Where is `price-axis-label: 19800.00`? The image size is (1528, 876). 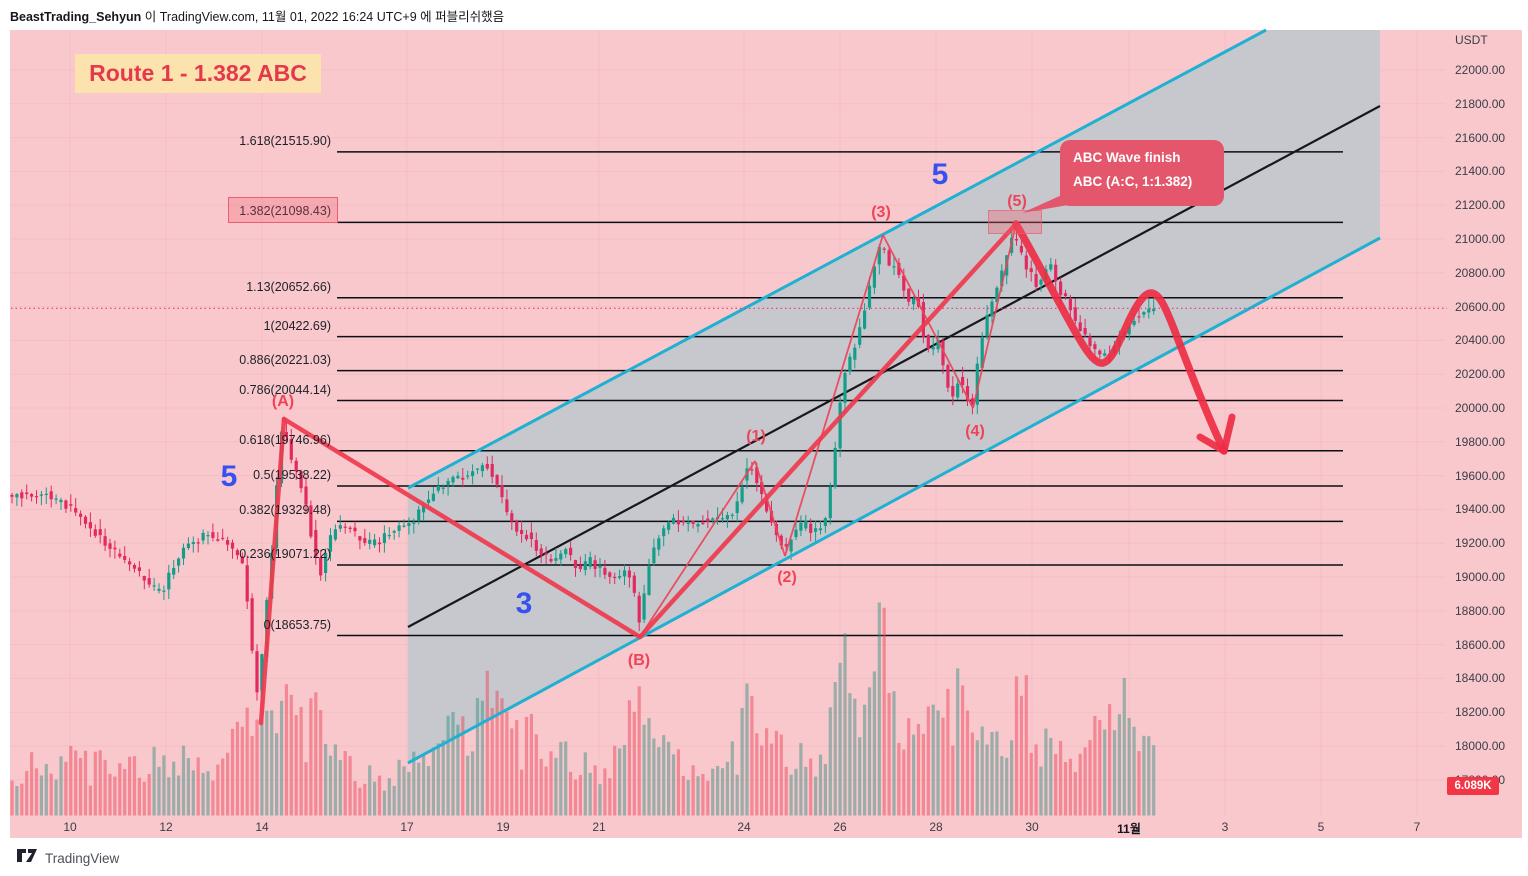 price-axis-label: 19800.00 is located at coordinates (1480, 441).